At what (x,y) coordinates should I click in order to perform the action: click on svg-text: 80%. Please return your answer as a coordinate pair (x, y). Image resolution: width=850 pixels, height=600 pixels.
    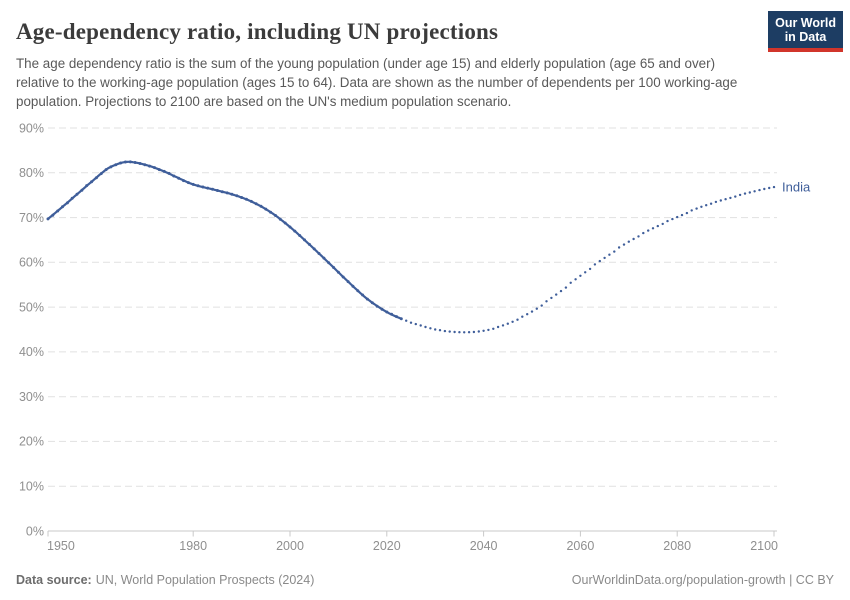
    Looking at the image, I should click on (31, 173).